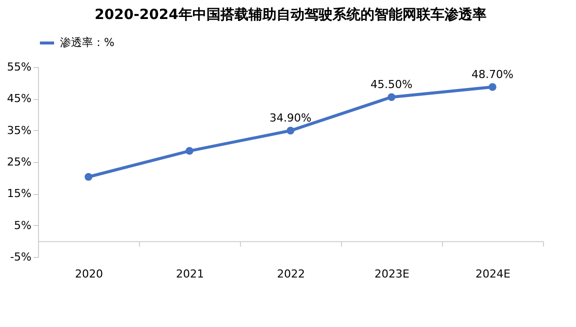 The height and width of the screenshot is (327, 576). Describe the element at coordinates (190, 274) in the screenshot. I see `x-tick-label: 2021` at that location.